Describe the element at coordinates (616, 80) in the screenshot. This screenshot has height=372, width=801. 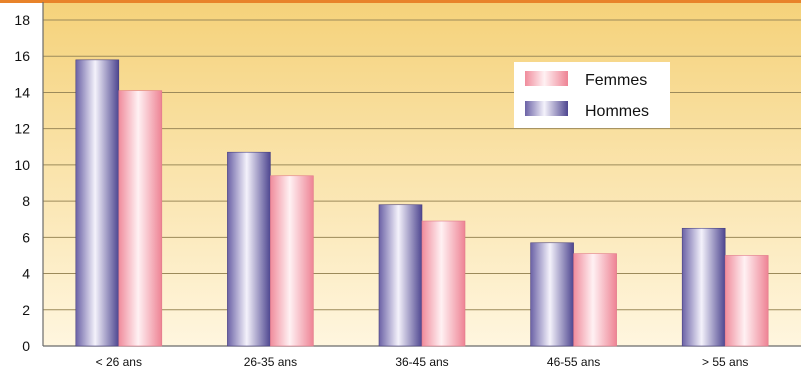
I see `legend-label-femmes: Femmes` at that location.